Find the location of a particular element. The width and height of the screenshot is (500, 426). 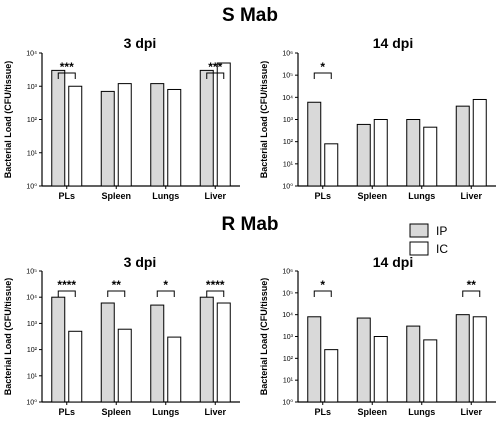

legend-swatch-ip is located at coordinates (419, 230).